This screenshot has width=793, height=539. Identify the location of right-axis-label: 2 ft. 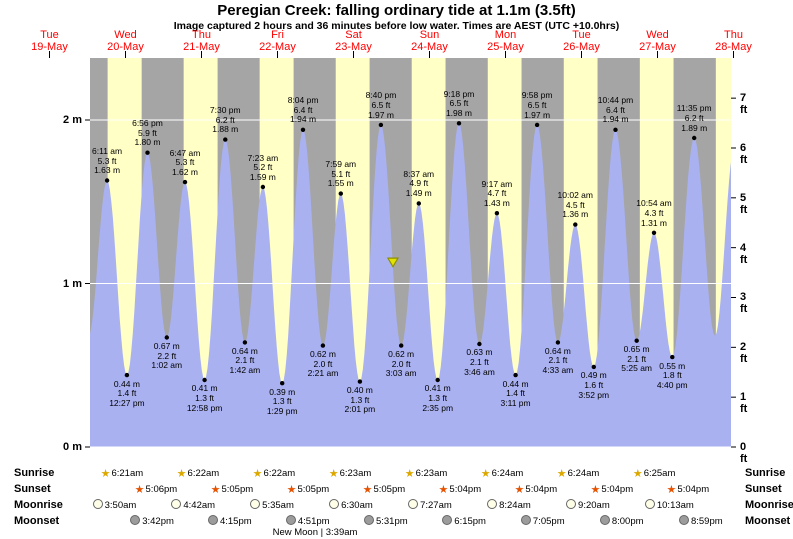
(744, 353).